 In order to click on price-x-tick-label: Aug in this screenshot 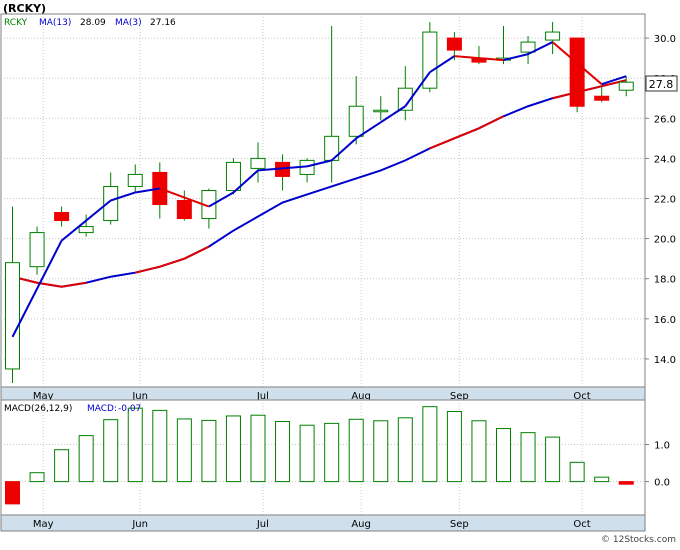, I will do `click(361, 396)`.